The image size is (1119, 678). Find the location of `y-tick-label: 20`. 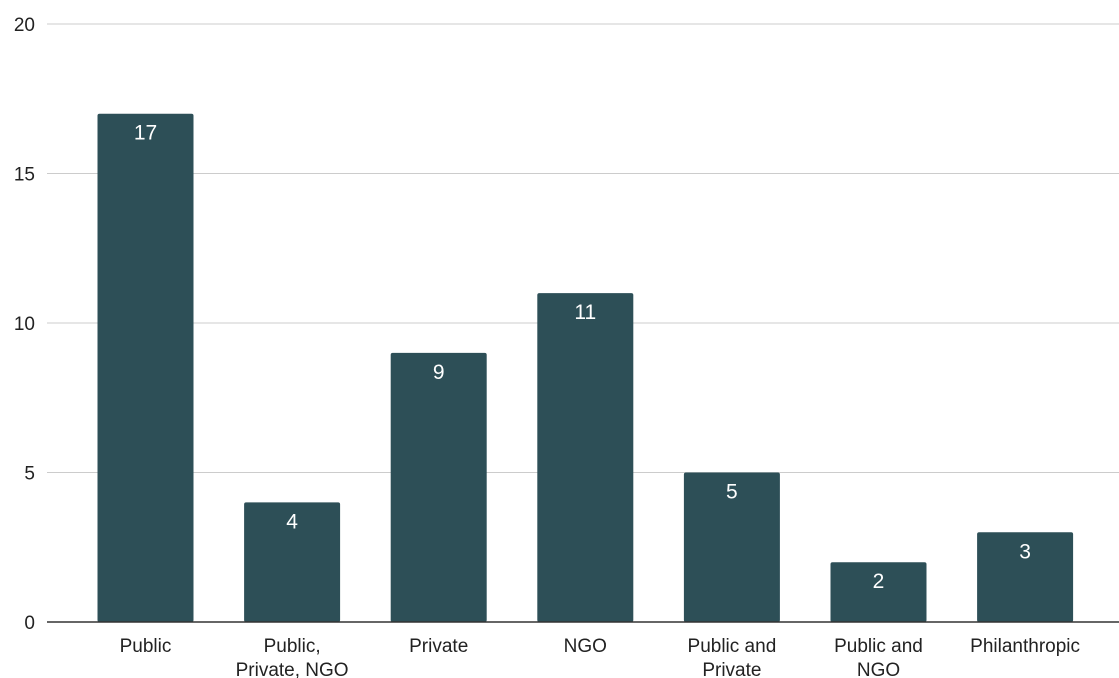

y-tick-label: 20 is located at coordinates (24, 25).